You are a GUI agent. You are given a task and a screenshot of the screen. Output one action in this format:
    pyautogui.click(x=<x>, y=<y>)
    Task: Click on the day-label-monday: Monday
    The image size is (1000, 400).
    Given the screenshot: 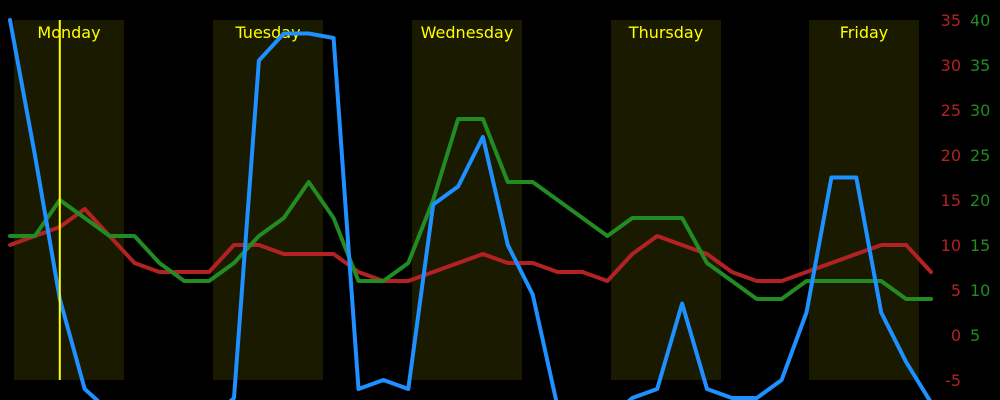 What is the action you would take?
    pyautogui.click(x=68, y=32)
    